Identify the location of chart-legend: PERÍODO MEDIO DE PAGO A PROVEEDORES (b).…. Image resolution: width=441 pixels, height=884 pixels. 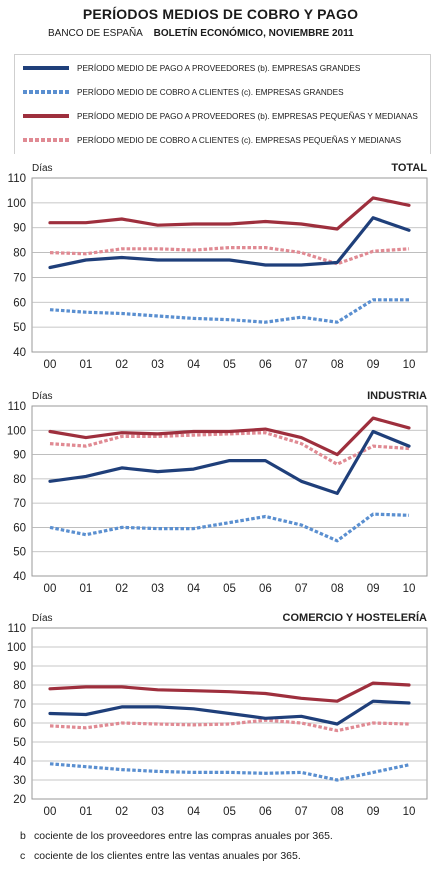
(222, 106).